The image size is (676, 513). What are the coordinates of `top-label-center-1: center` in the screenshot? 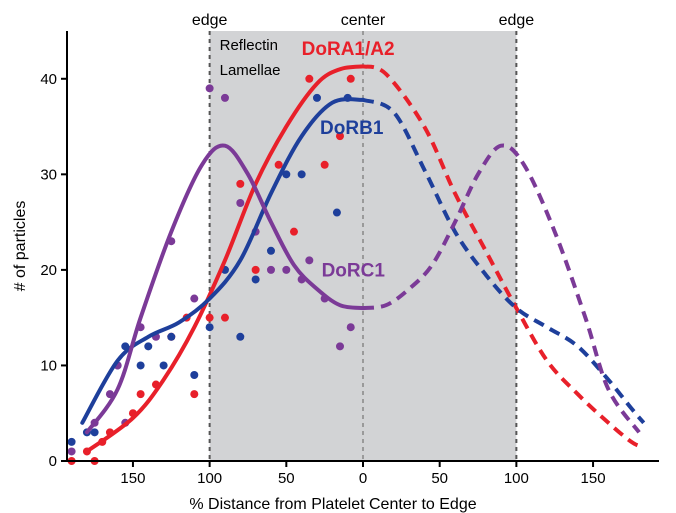 It's located at (363, 20).